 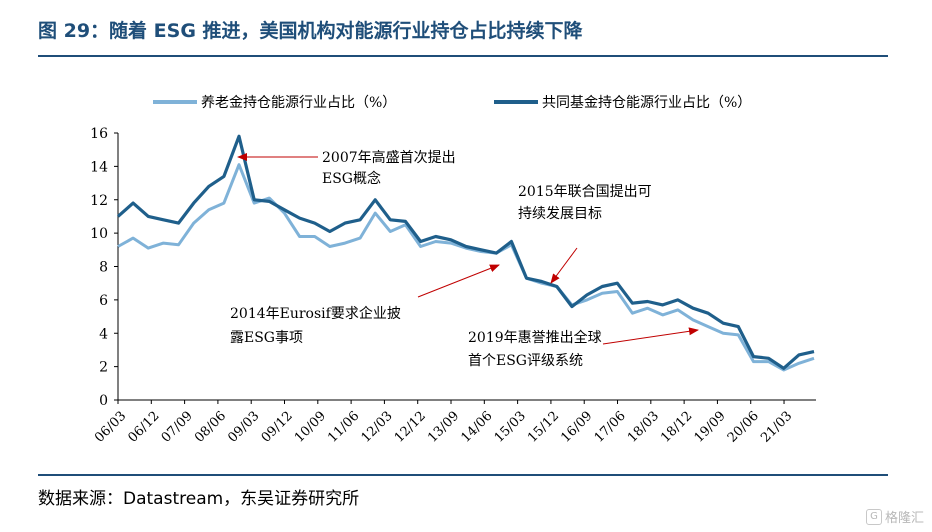 What do you see at coordinates (110, 427) in the screenshot?
I see `x-tick-label: 06/03` at bounding box center [110, 427].